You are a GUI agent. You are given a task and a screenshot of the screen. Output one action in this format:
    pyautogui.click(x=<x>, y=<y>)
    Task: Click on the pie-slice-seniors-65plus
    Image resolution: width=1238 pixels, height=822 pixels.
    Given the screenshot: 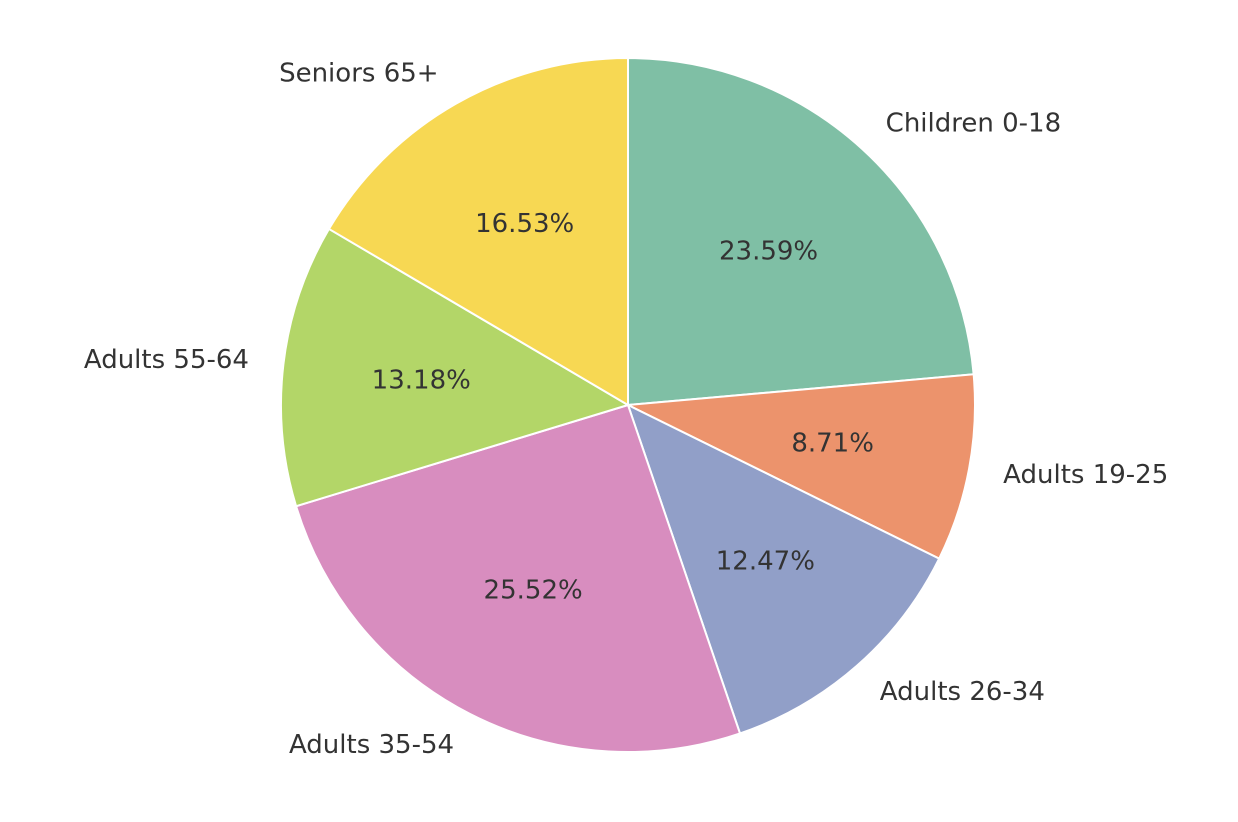 What is the action you would take?
    pyautogui.click(x=478, y=231)
    